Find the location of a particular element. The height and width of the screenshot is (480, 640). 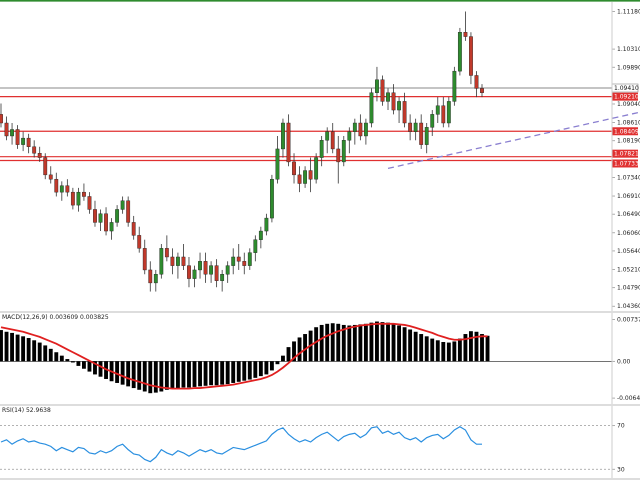

rsi-tick-label: 70 is located at coordinates (621, 426).